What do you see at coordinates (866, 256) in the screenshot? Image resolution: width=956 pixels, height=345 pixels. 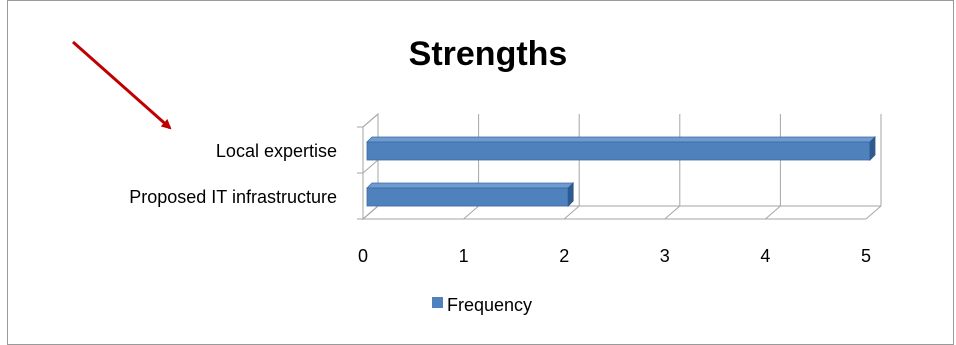 I see `x-tick-label: 5` at bounding box center [866, 256].